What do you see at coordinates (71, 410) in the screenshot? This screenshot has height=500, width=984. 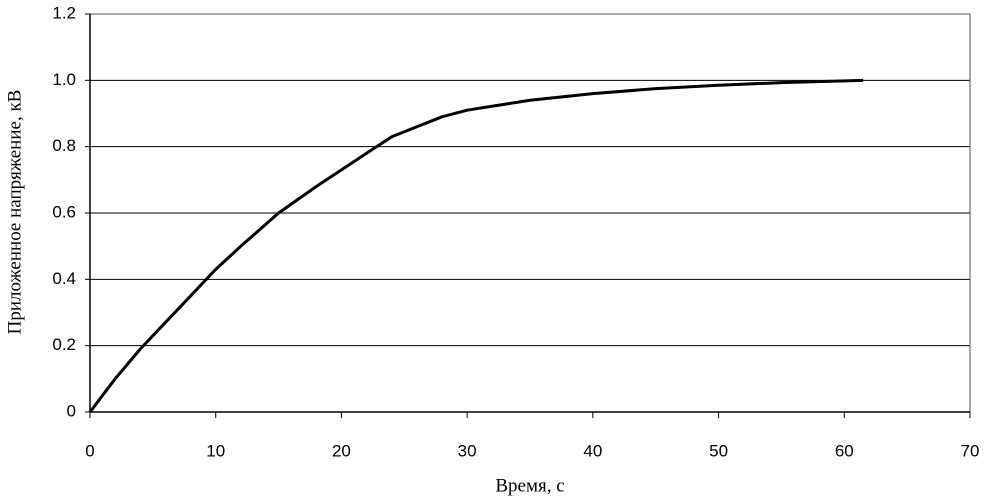 I see `y-tick-label: 0` at bounding box center [71, 410].